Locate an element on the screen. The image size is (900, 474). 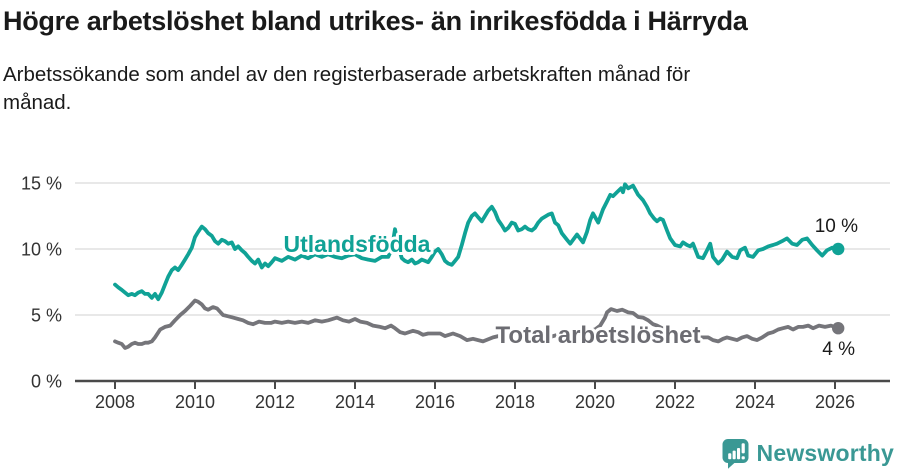
x-tick-label-2020: 2020 is located at coordinates (595, 402).